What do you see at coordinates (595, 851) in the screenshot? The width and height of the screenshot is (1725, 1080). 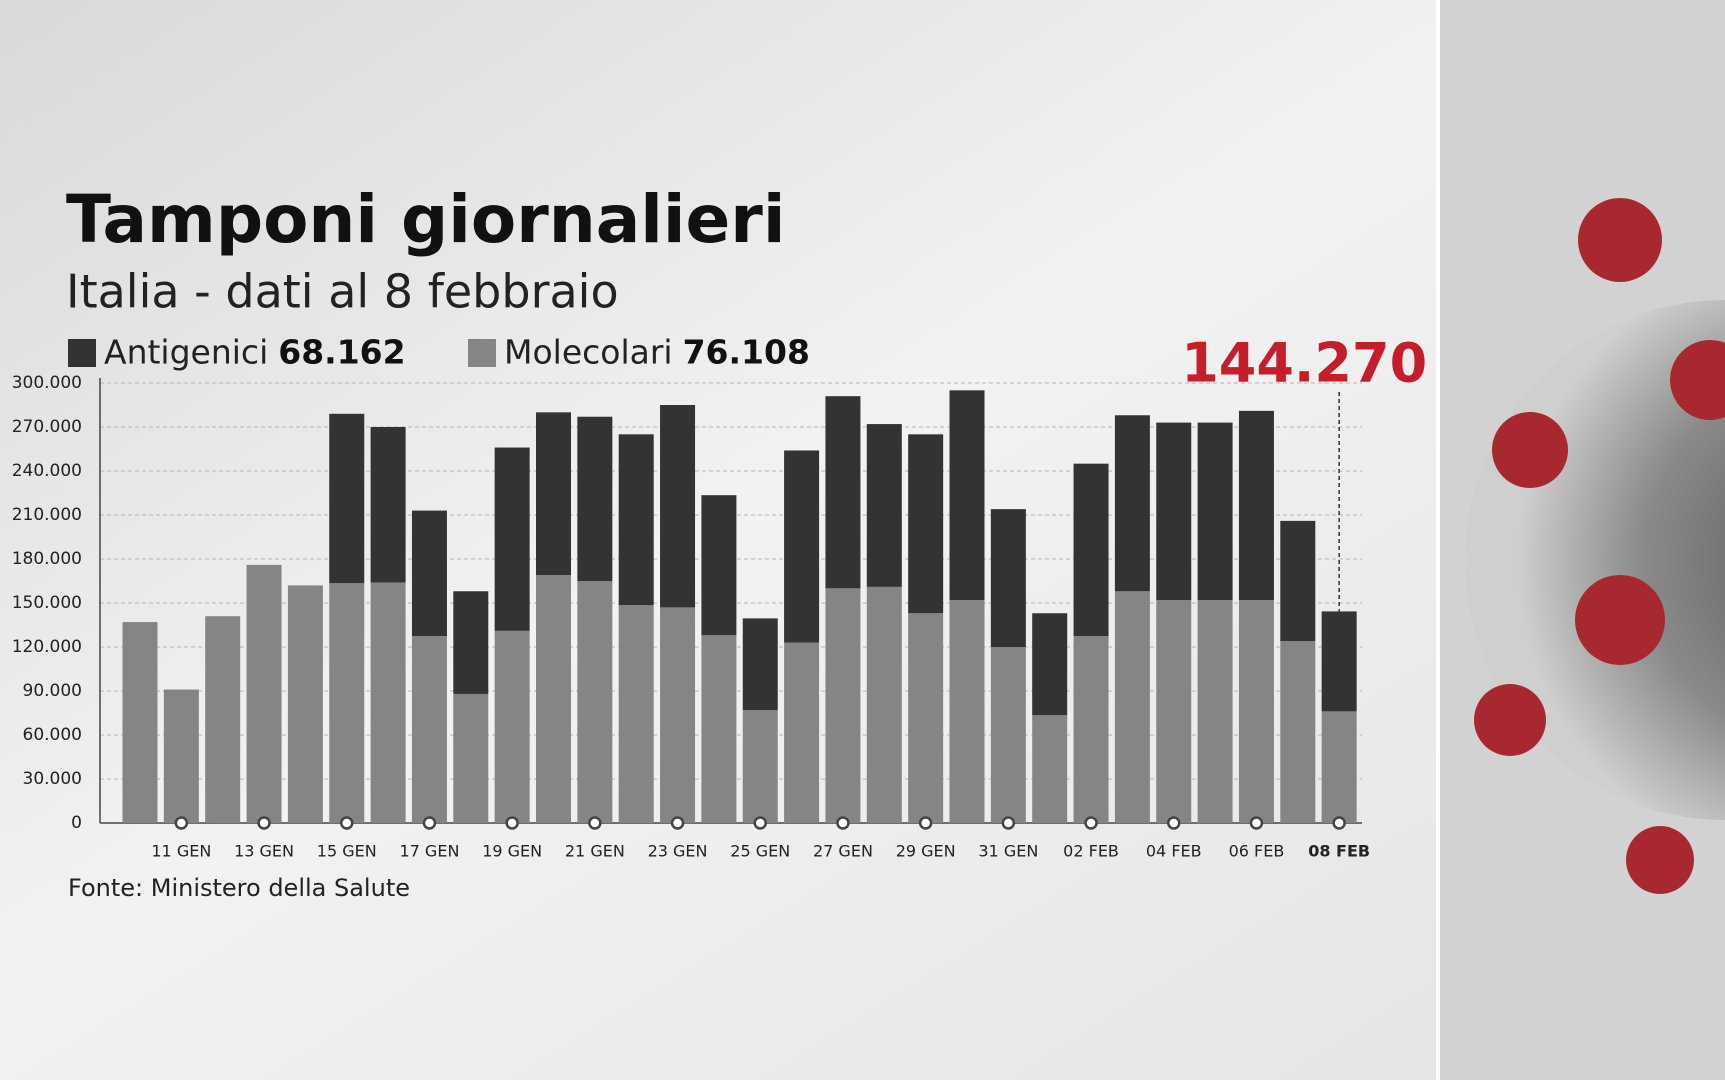 I see `x-tick-label: 21 GEN` at bounding box center [595, 851].